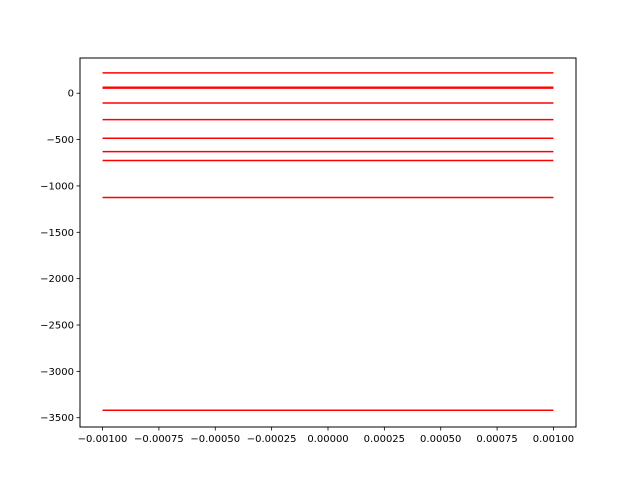 Image resolution: width=640 pixels, height=480 pixels. Describe the element at coordinates (384, 439) in the screenshot. I see `x-tick-label: 0.00025` at that location.